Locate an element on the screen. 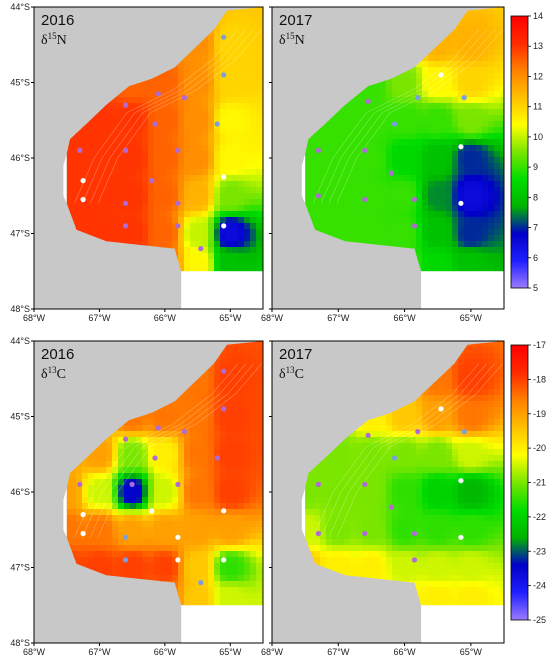  colorbar-tick-label: -19 is located at coordinates (539, 414).